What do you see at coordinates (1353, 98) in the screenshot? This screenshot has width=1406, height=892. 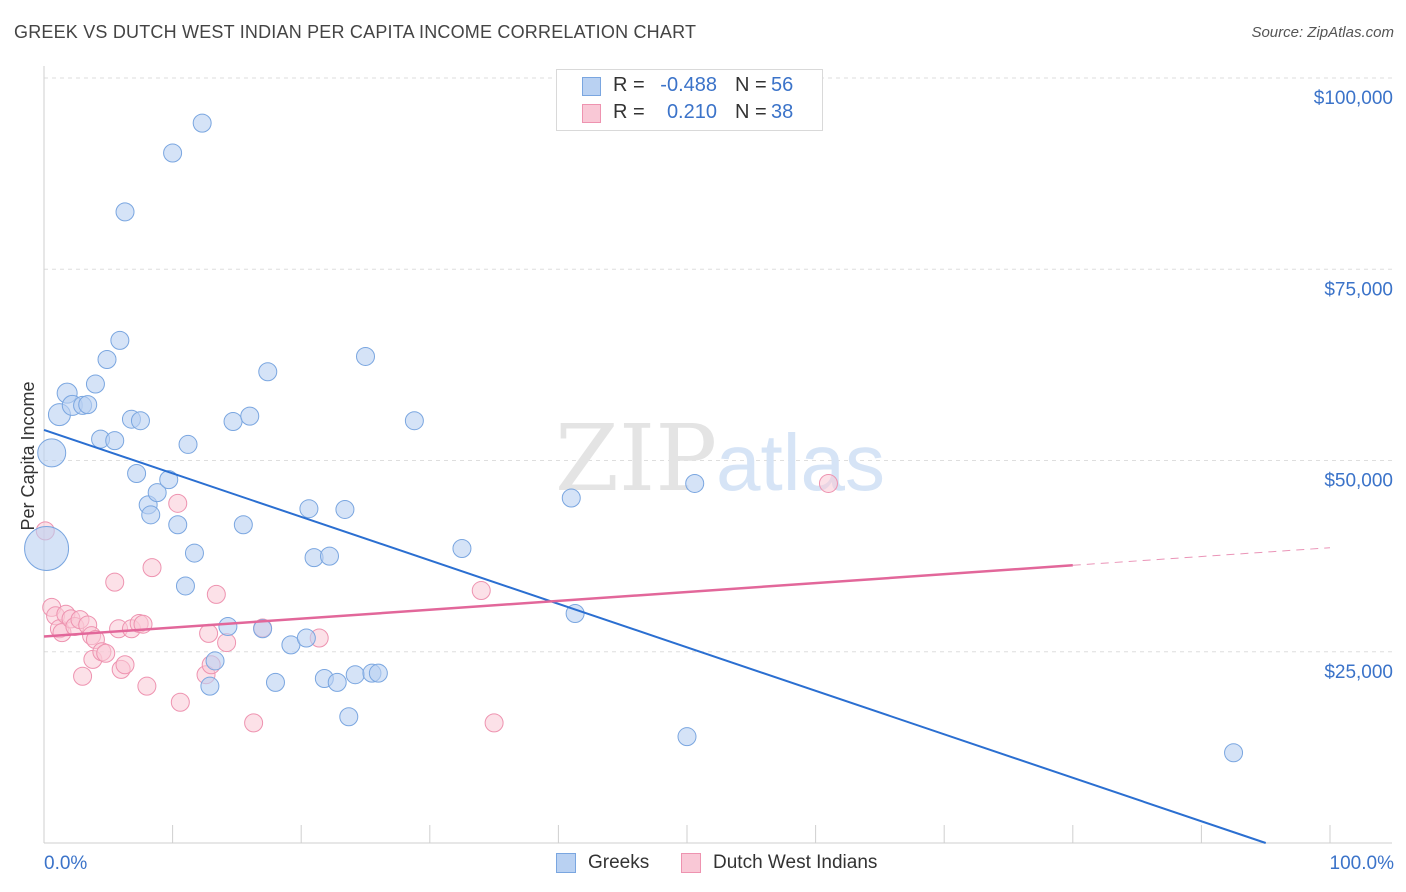 I see `y-tick-label: $100,000` at bounding box center [1353, 98].